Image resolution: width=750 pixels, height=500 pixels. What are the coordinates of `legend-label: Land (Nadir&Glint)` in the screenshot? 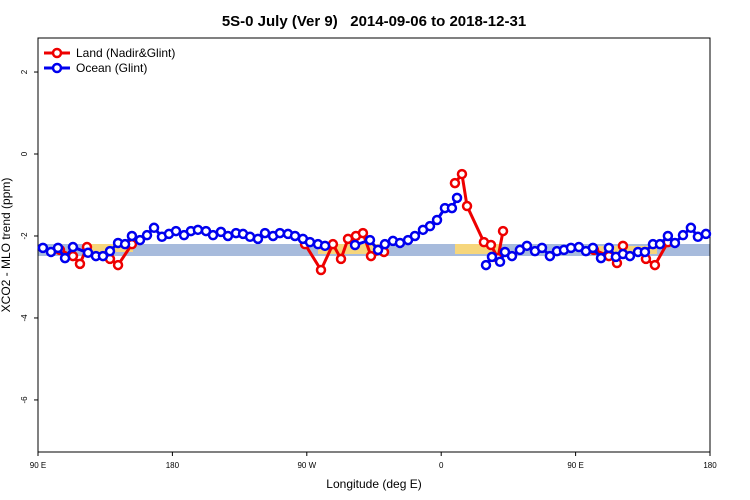 It's located at (125, 53).